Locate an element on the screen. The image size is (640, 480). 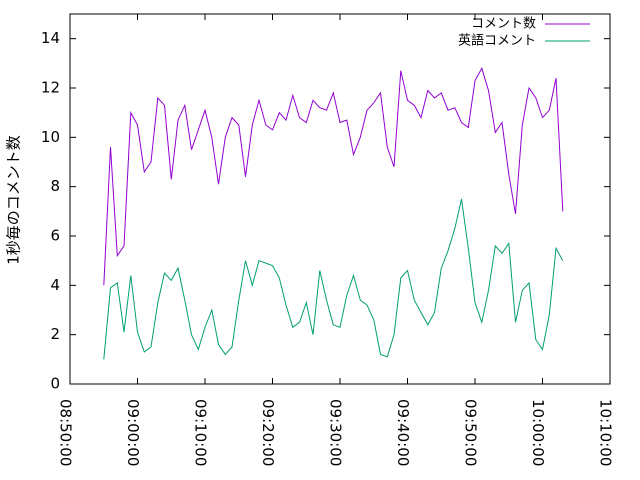
y-tick-label: 4 is located at coordinates (55, 285).